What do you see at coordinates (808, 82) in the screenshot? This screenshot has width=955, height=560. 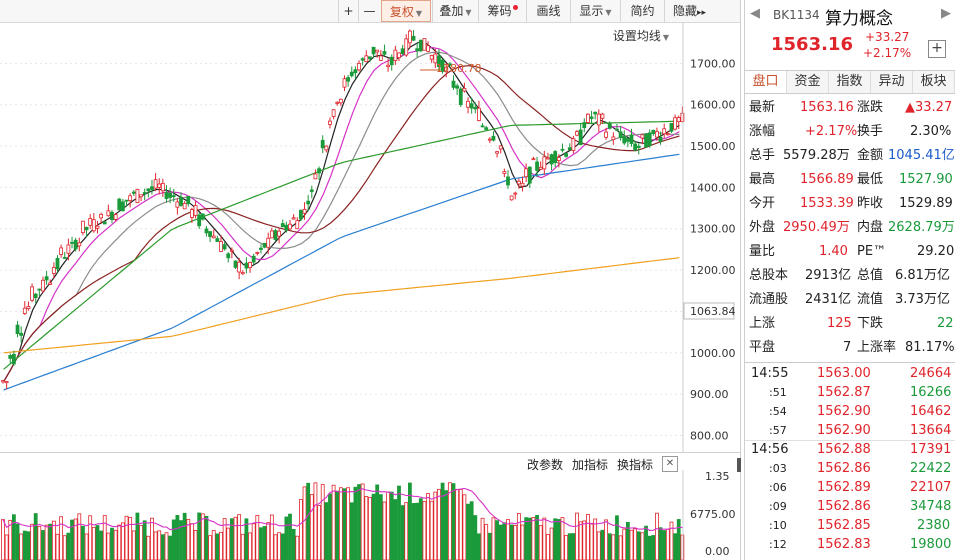 I see `tab-zijin: 资金` at bounding box center [808, 82].